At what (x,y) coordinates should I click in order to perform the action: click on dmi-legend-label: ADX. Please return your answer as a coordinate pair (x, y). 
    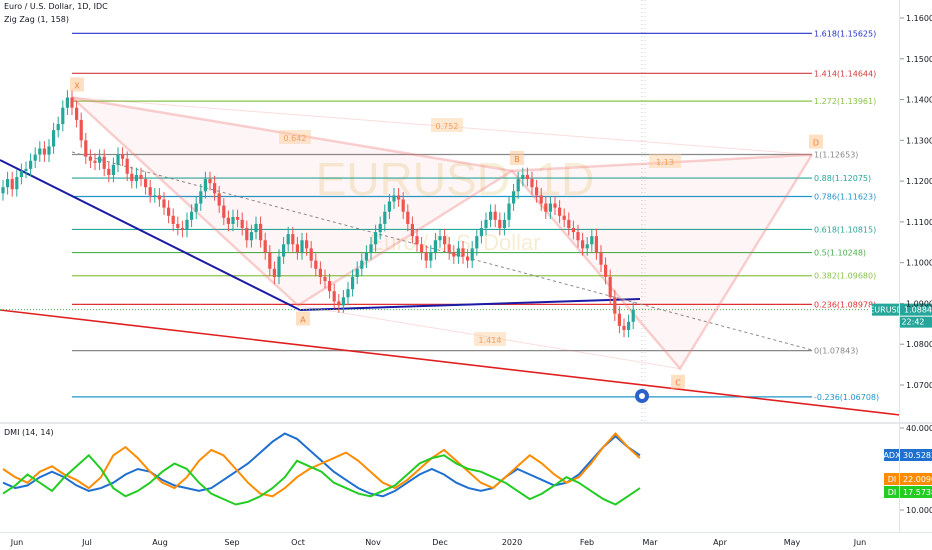
    Looking at the image, I should click on (892, 455).